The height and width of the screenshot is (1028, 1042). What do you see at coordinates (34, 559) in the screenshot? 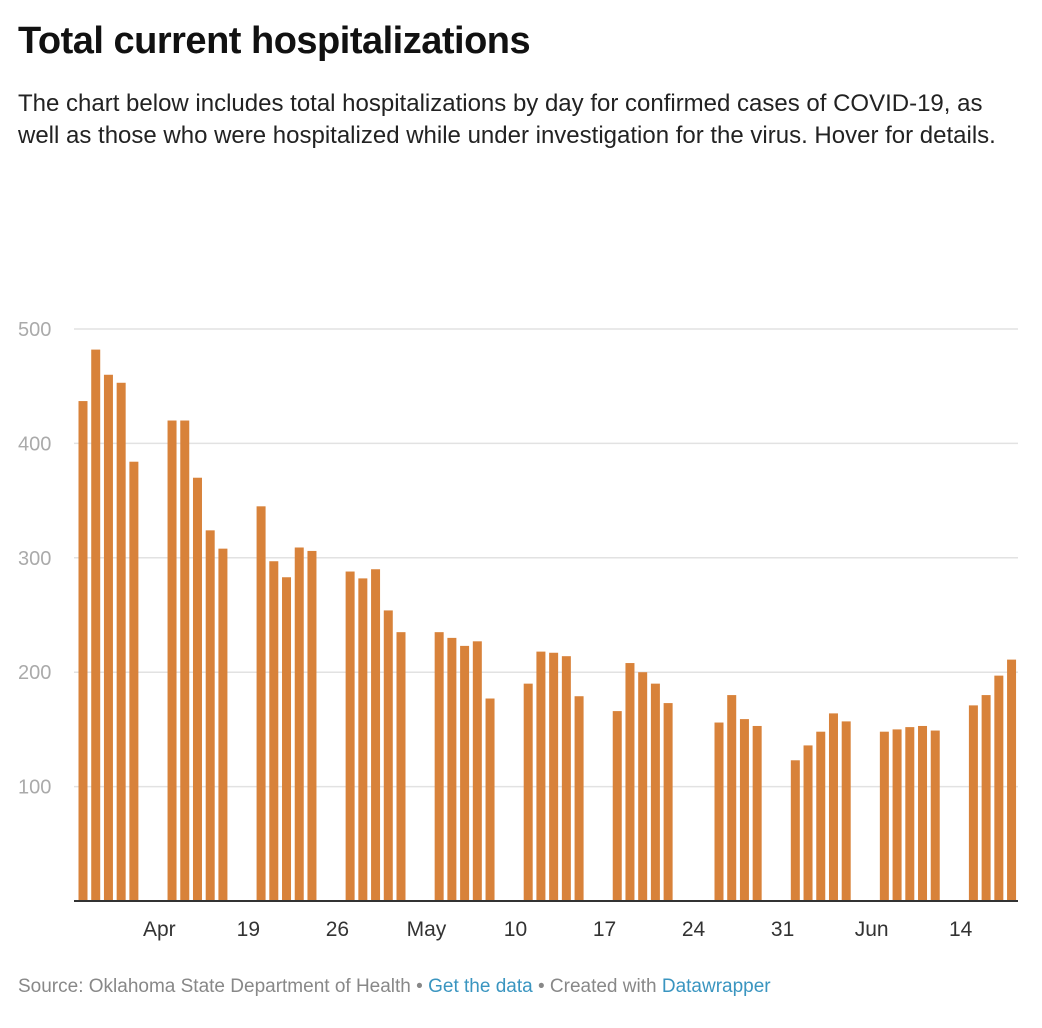
I see `y-tick-label: 300` at bounding box center [34, 559].